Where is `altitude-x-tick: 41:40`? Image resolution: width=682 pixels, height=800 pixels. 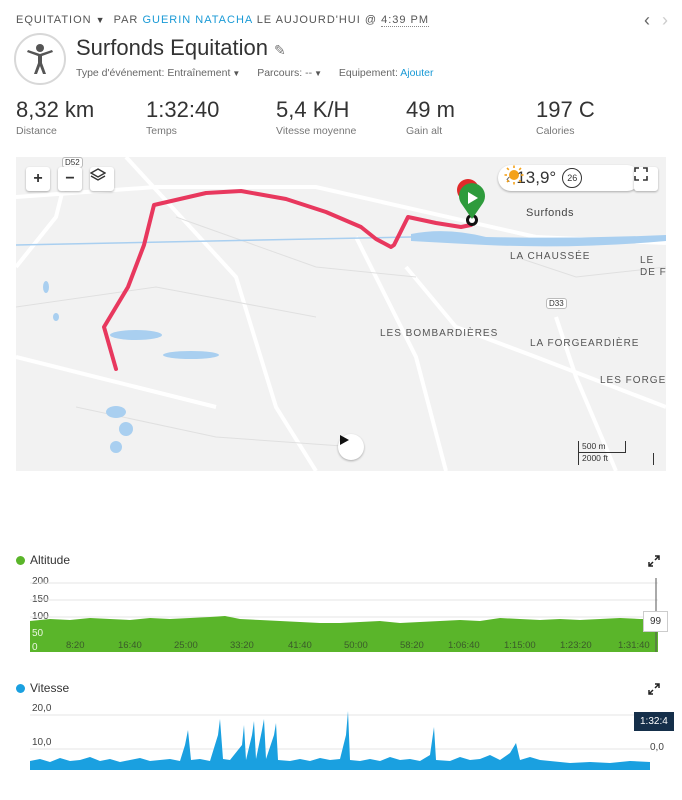 altitude-x-tick: 41:40 is located at coordinates (300, 645).